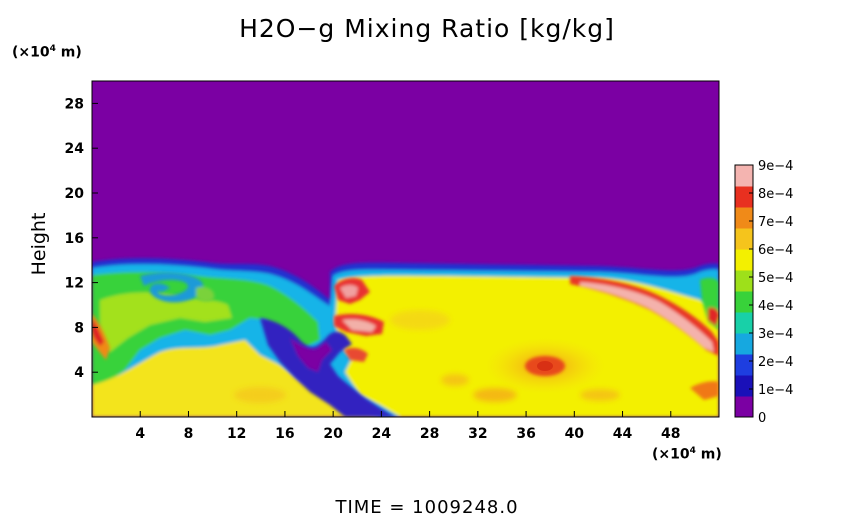  What do you see at coordinates (692, 451) in the screenshot?
I see `x-unit-exponent: 4` at bounding box center [692, 451].